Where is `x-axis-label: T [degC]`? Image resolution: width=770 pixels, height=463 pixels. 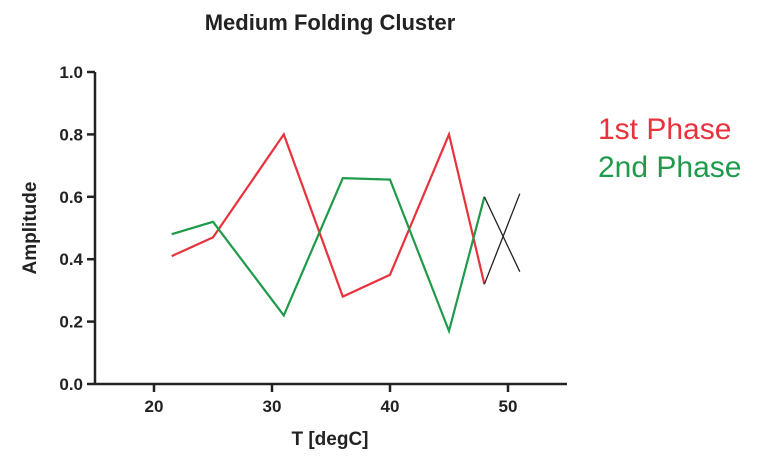
x-axis-label: T [degC] is located at coordinates (329, 439).